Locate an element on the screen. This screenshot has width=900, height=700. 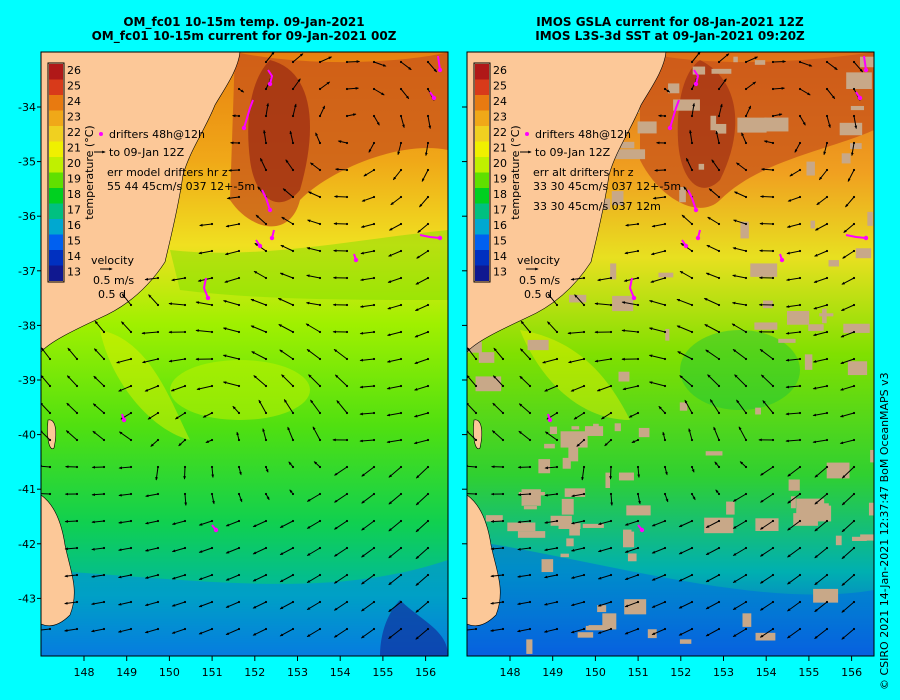
velocity-legend-title: velocity is located at coordinates (538, 260).